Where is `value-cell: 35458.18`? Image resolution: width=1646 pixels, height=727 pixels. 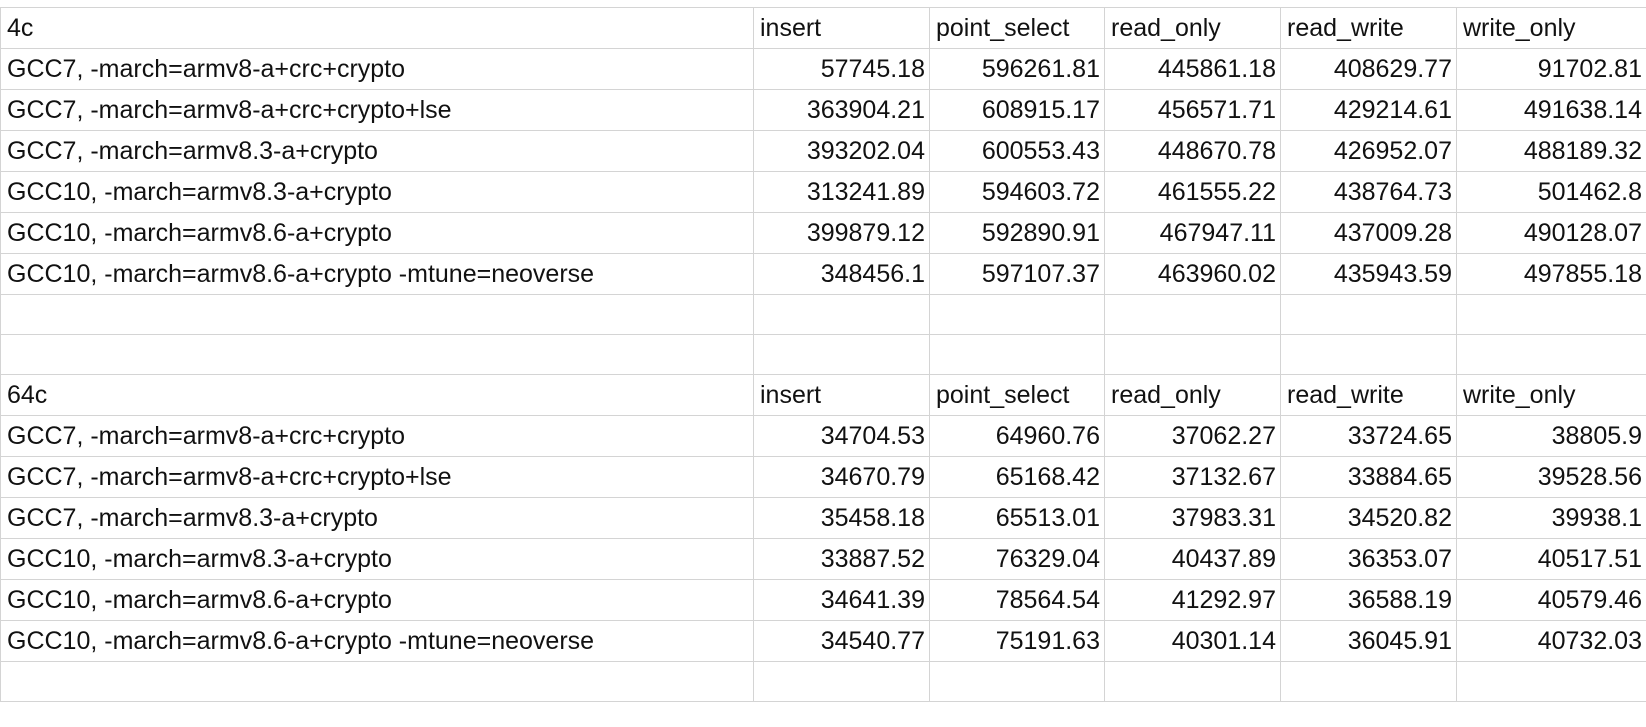 value-cell: 35458.18 is located at coordinates (842, 518).